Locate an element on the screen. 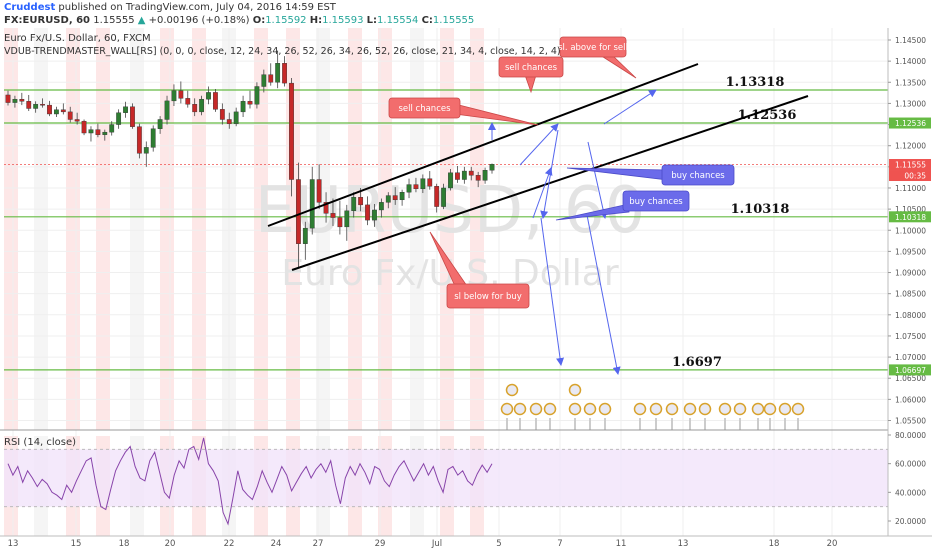 This screenshot has height=554, width=932. symbol-name: FX:EURUSD, 60 is located at coordinates (47, 20).